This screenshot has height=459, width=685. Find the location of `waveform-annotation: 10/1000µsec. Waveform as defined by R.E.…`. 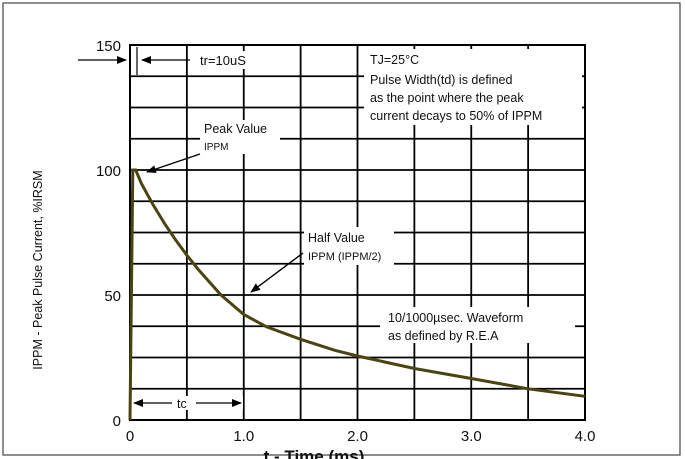

waveform-annotation: 10/1000µsec. Waveform as defined by R.E.… is located at coordinates (477, 325).